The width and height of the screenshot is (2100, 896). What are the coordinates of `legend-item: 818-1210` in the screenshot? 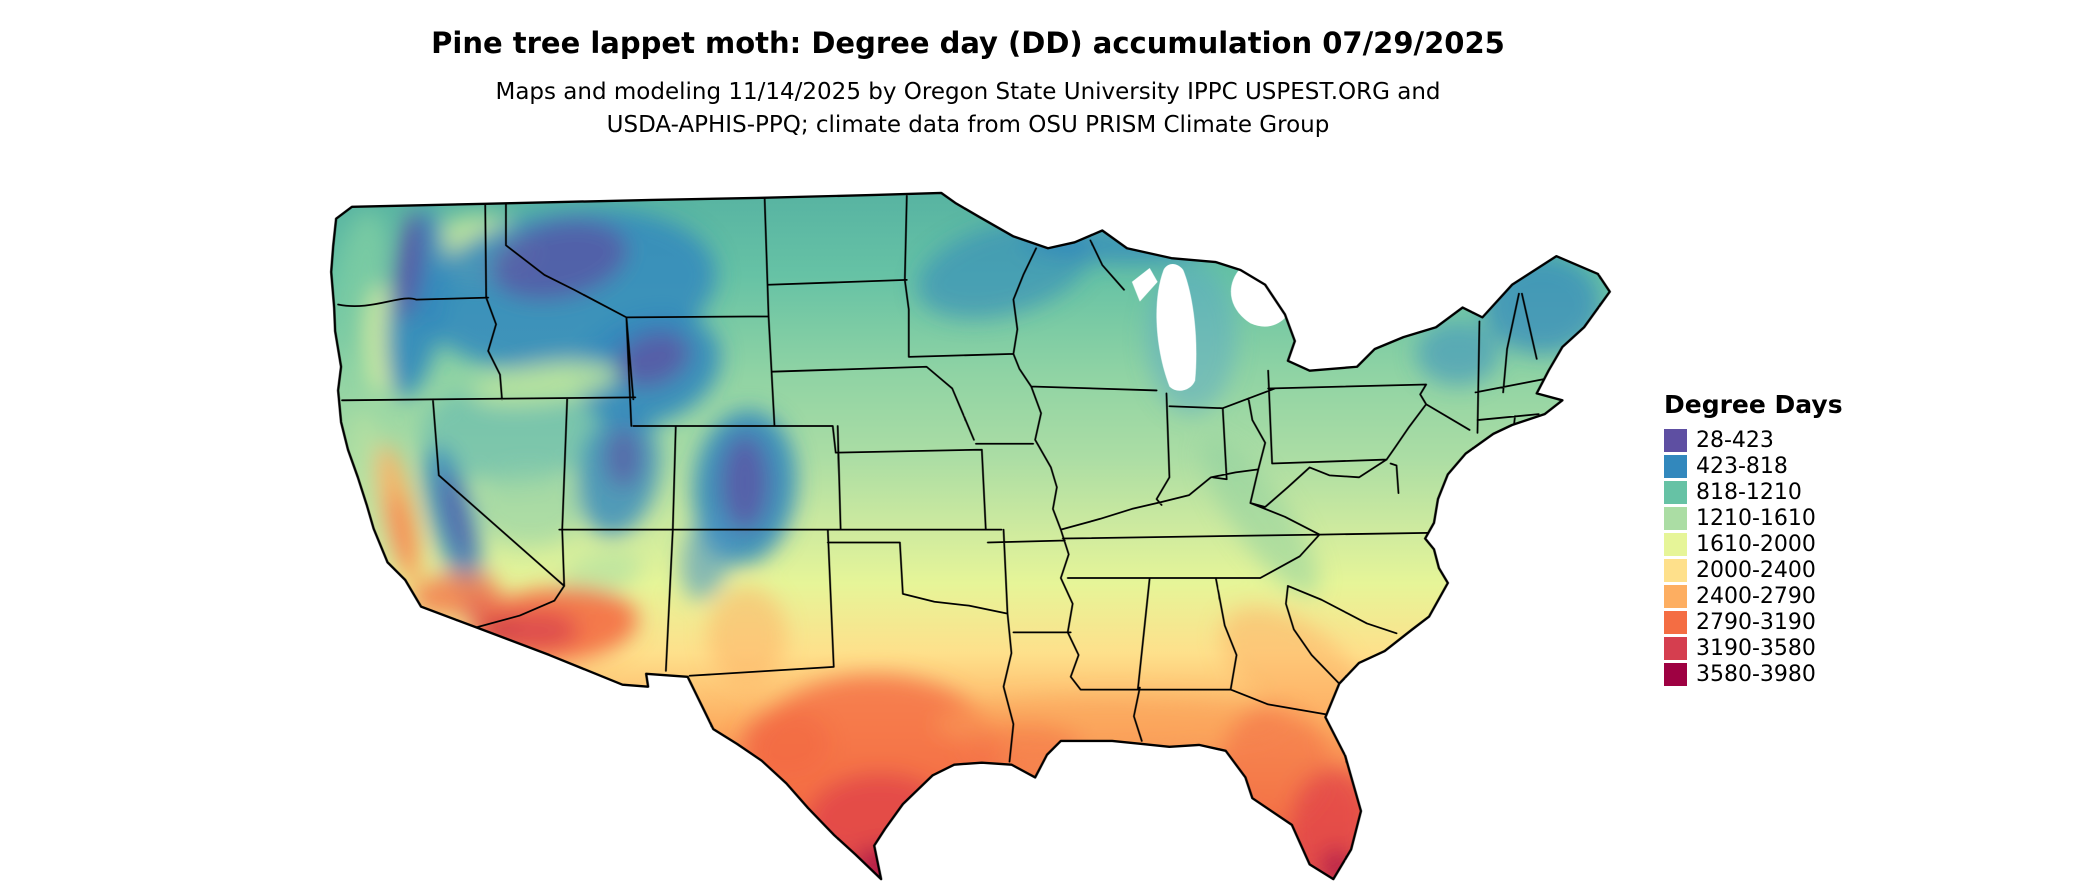 It's located at (1784, 492).